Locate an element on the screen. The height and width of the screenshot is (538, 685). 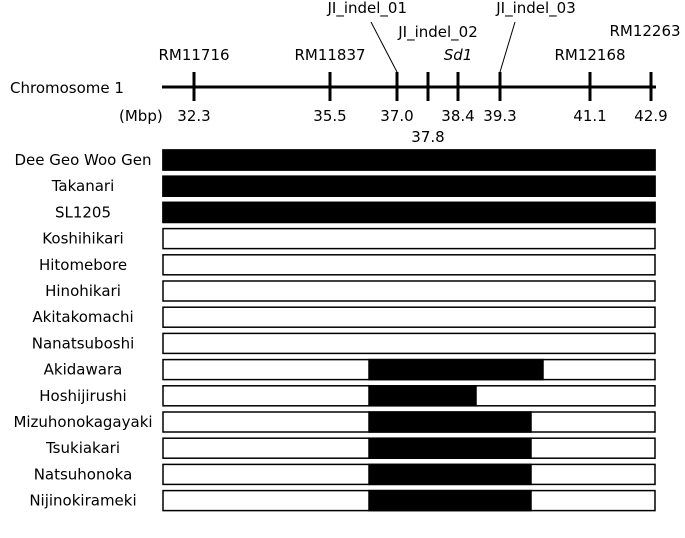
marker-position-label: 35.5 is located at coordinates (329, 116).